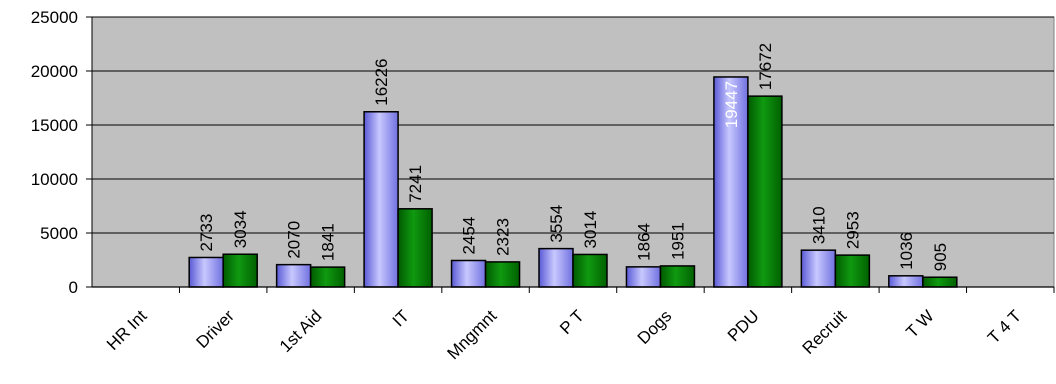 The image size is (1056, 384). What do you see at coordinates (556, 224) in the screenshot?
I see `data-label: 3554` at bounding box center [556, 224].